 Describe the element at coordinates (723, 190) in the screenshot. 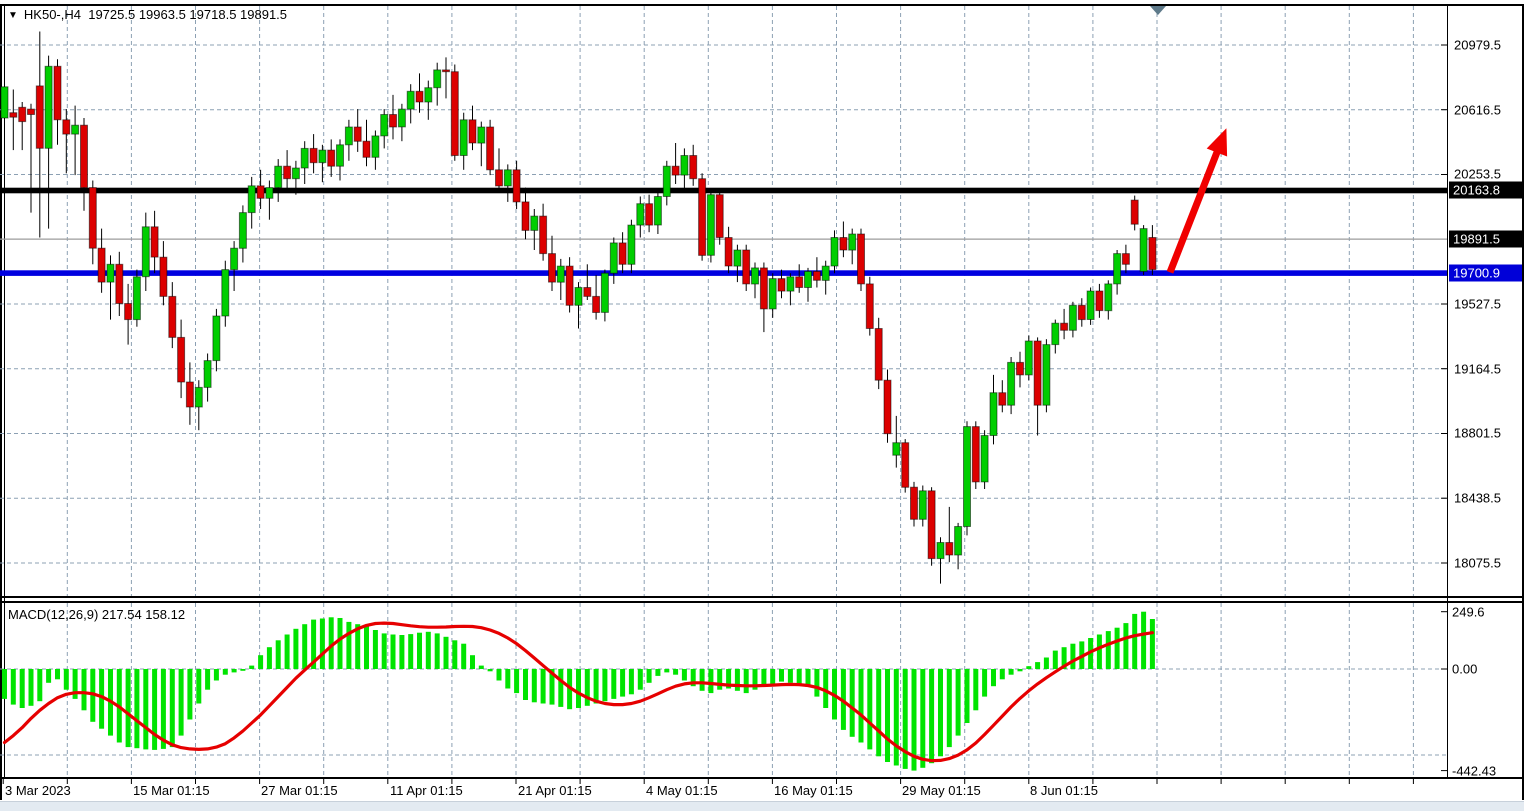

I see `resistance-line` at that location.